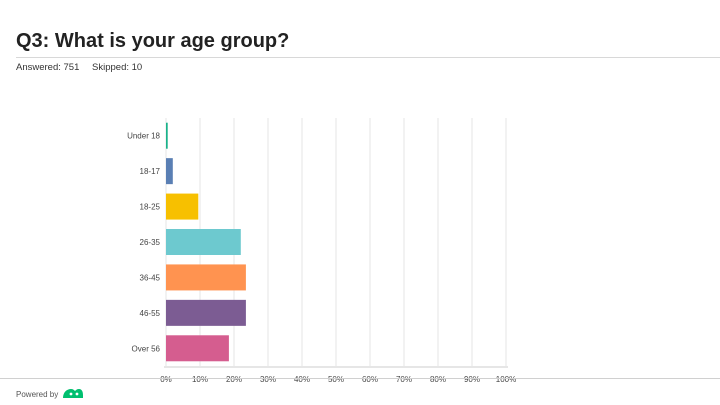 The height and width of the screenshot is (405, 720). I want to click on category-label: Under 18, so click(143, 136).